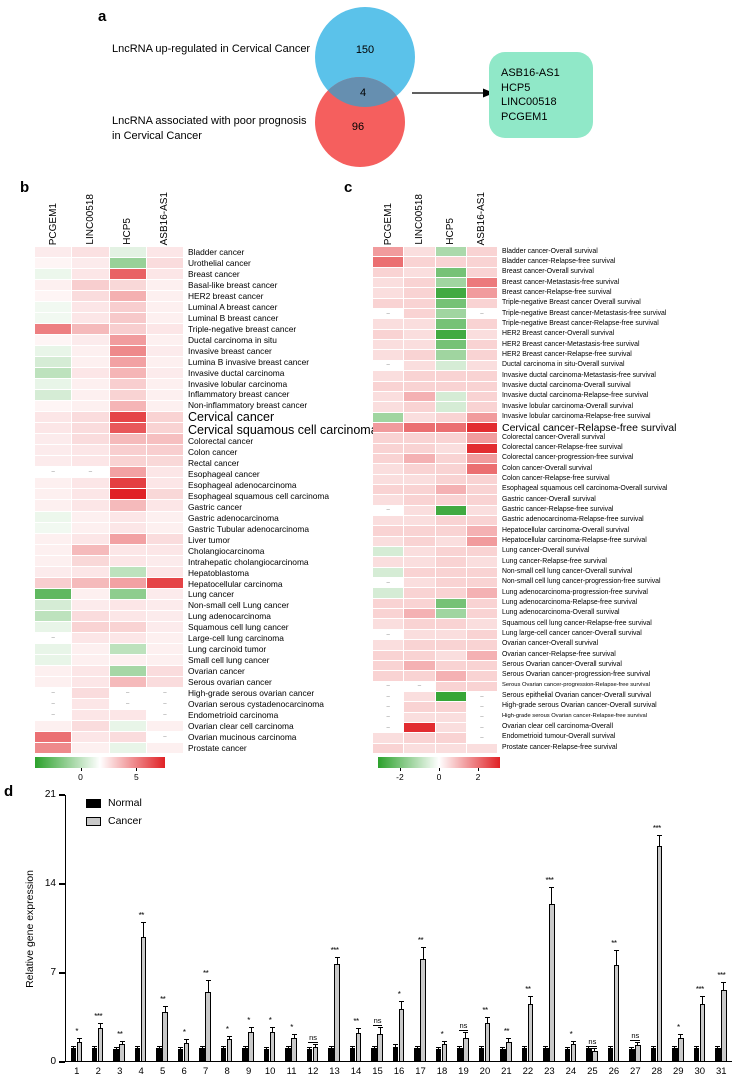  Describe the element at coordinates (567, 354) in the screenshot. I see `heatmap-row-label: HER2 Breast cancer-Relapse-free survival` at that location.